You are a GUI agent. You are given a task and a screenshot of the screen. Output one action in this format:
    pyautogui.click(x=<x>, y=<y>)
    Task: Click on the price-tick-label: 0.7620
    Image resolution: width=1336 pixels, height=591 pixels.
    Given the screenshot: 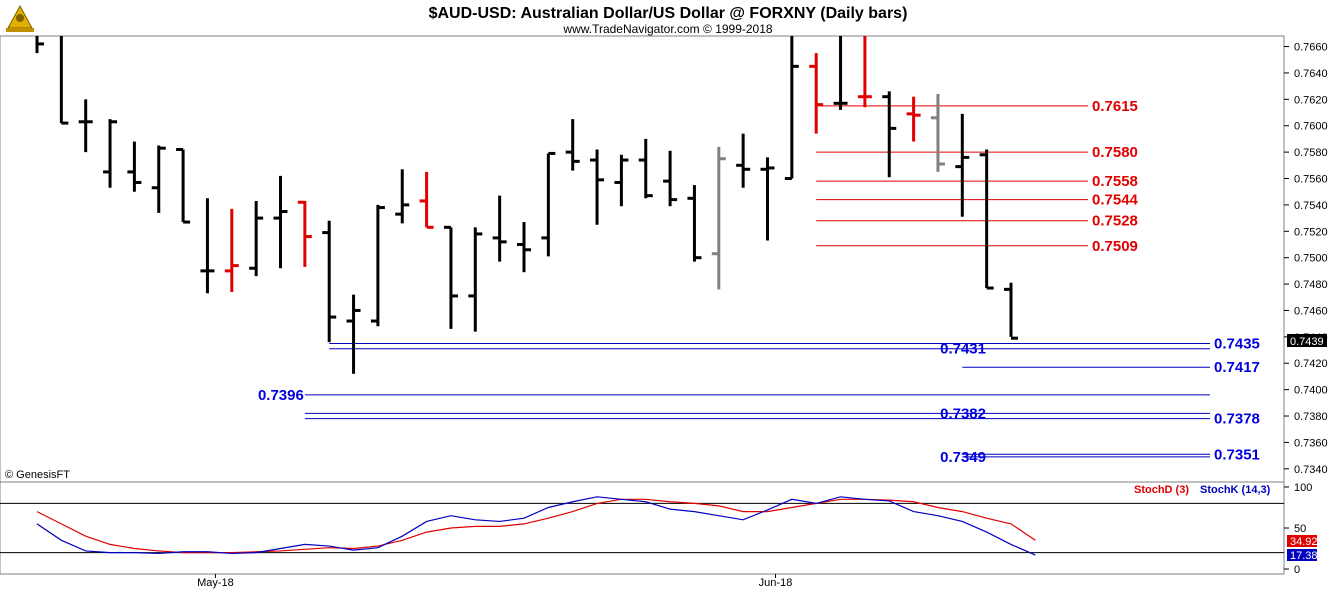 What is the action you would take?
    pyautogui.click(x=1311, y=100)
    